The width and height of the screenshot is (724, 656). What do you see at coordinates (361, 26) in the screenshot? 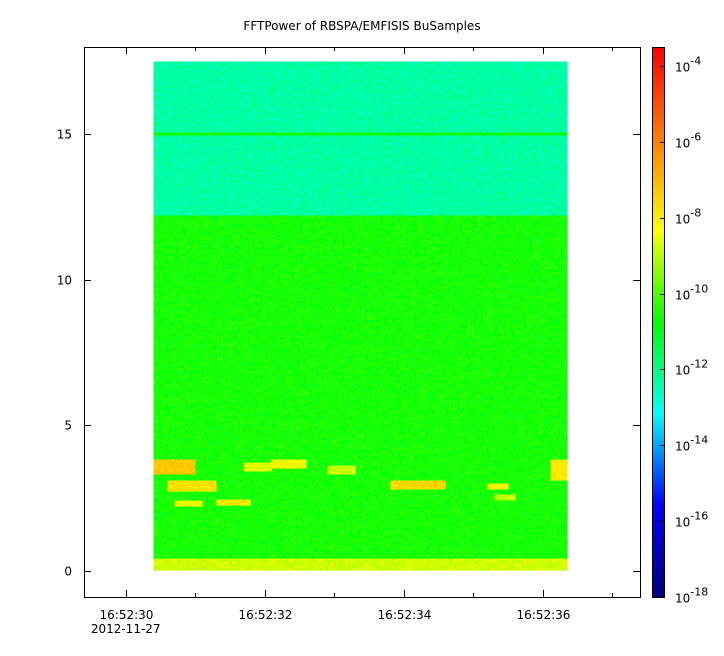
I see `chart-title: FFTPower of RBSPA/EMFISIS BuSamples` at bounding box center [361, 26].